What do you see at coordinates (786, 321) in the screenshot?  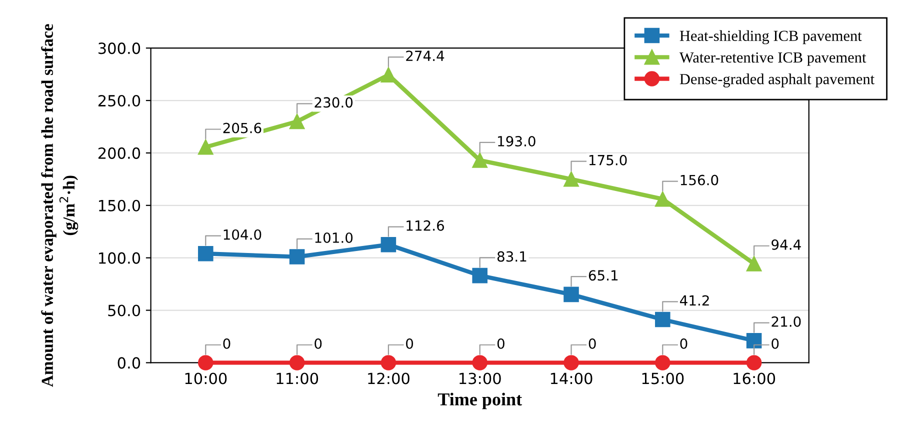 I see `data-label: 21.0` at bounding box center [786, 321].